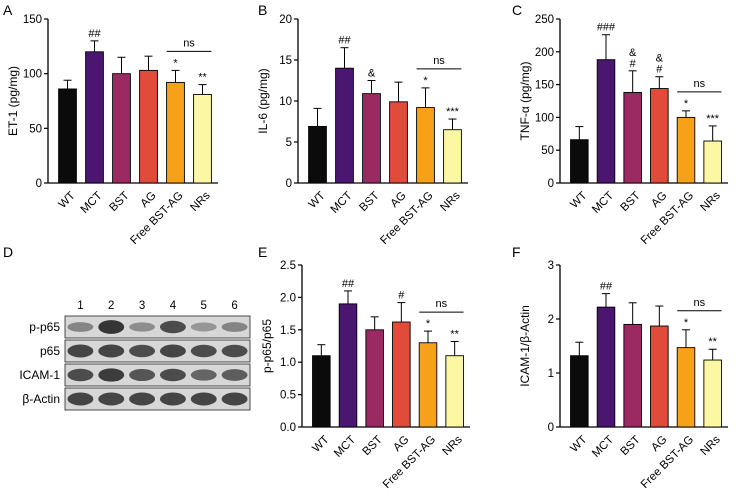  I want to click on bar-ag, so click(659, 136).